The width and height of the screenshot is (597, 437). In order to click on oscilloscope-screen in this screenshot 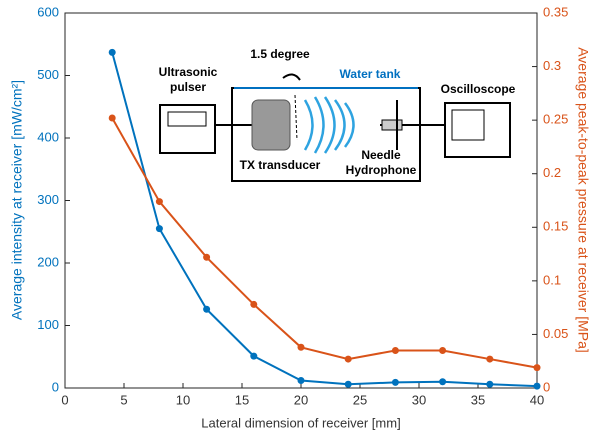, I will do `click(468, 125)`.